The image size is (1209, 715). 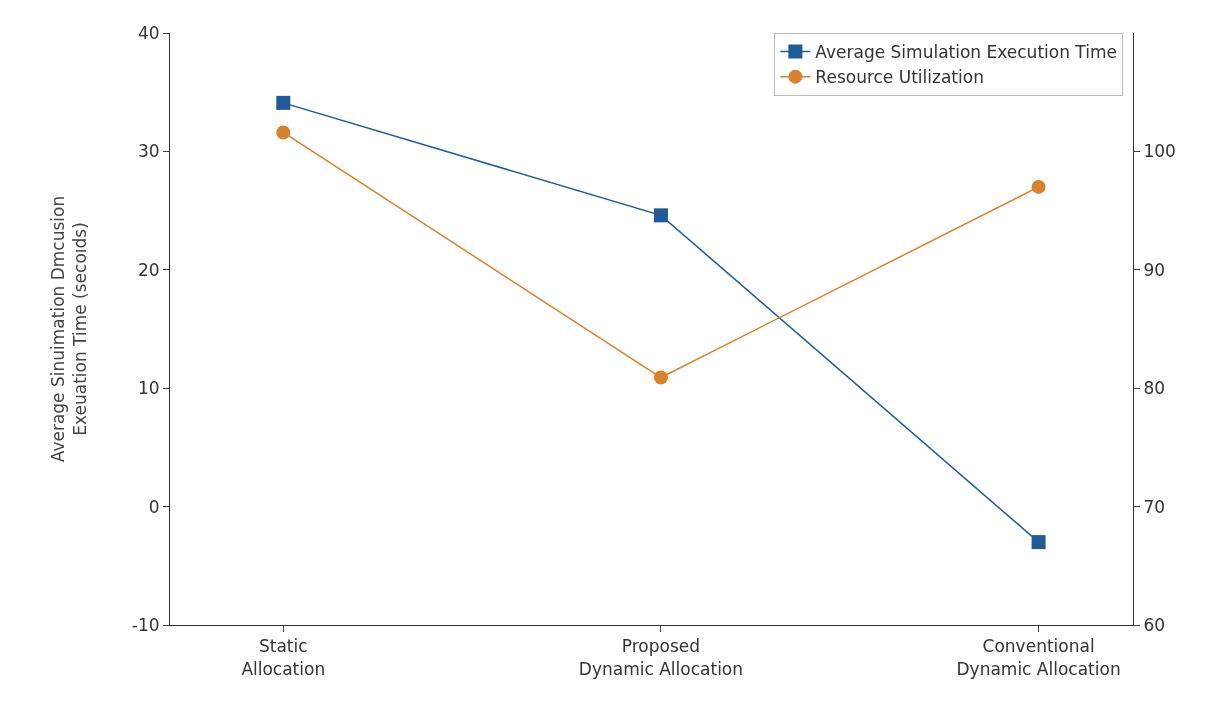 What do you see at coordinates (148, 32) in the screenshot?
I see `y-tick-label: 40` at bounding box center [148, 32].